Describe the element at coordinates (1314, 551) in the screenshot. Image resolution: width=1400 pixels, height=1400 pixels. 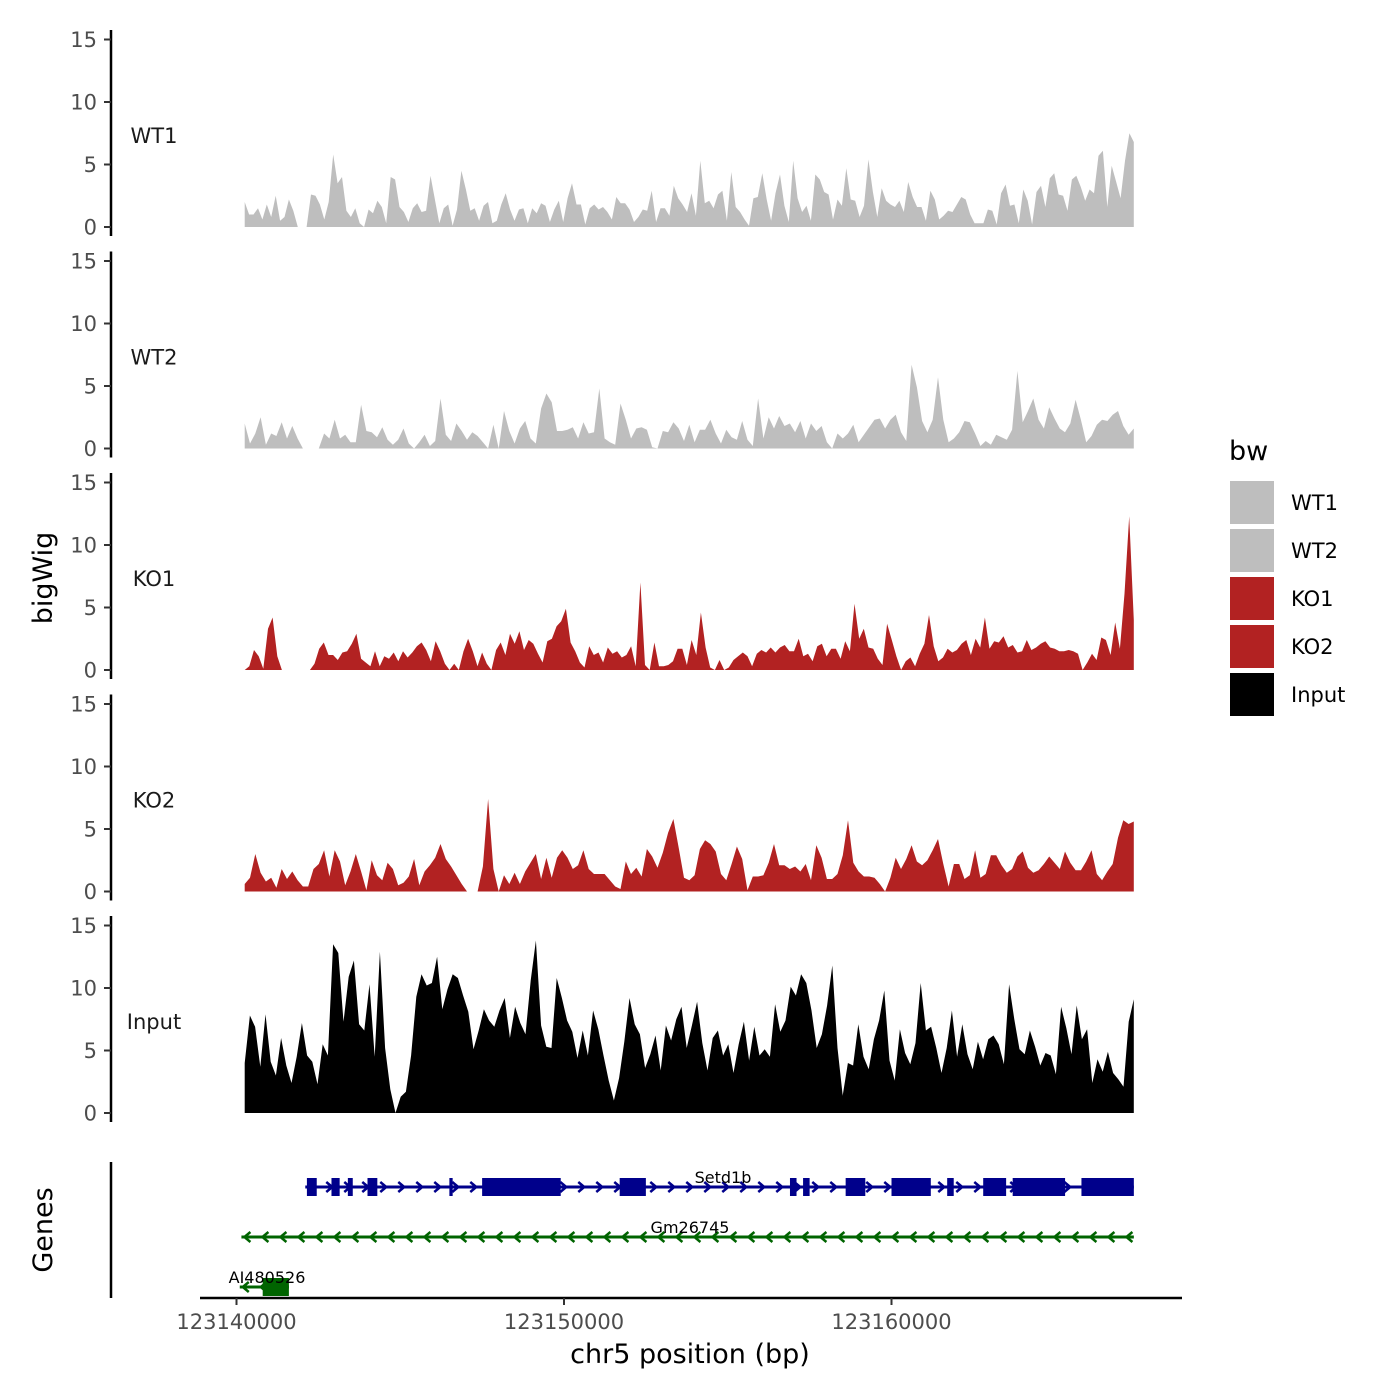
I see `legend-label-wt2: WT2` at that location.